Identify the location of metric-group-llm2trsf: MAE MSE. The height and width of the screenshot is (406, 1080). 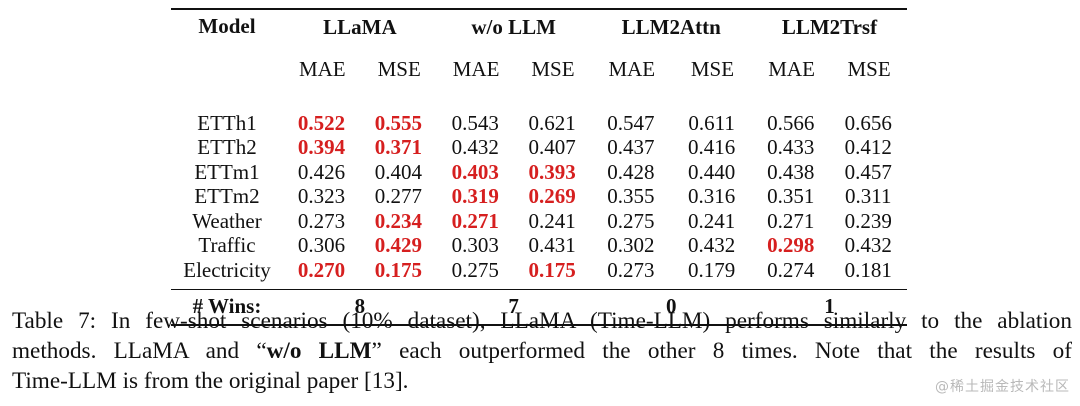
(829, 69).